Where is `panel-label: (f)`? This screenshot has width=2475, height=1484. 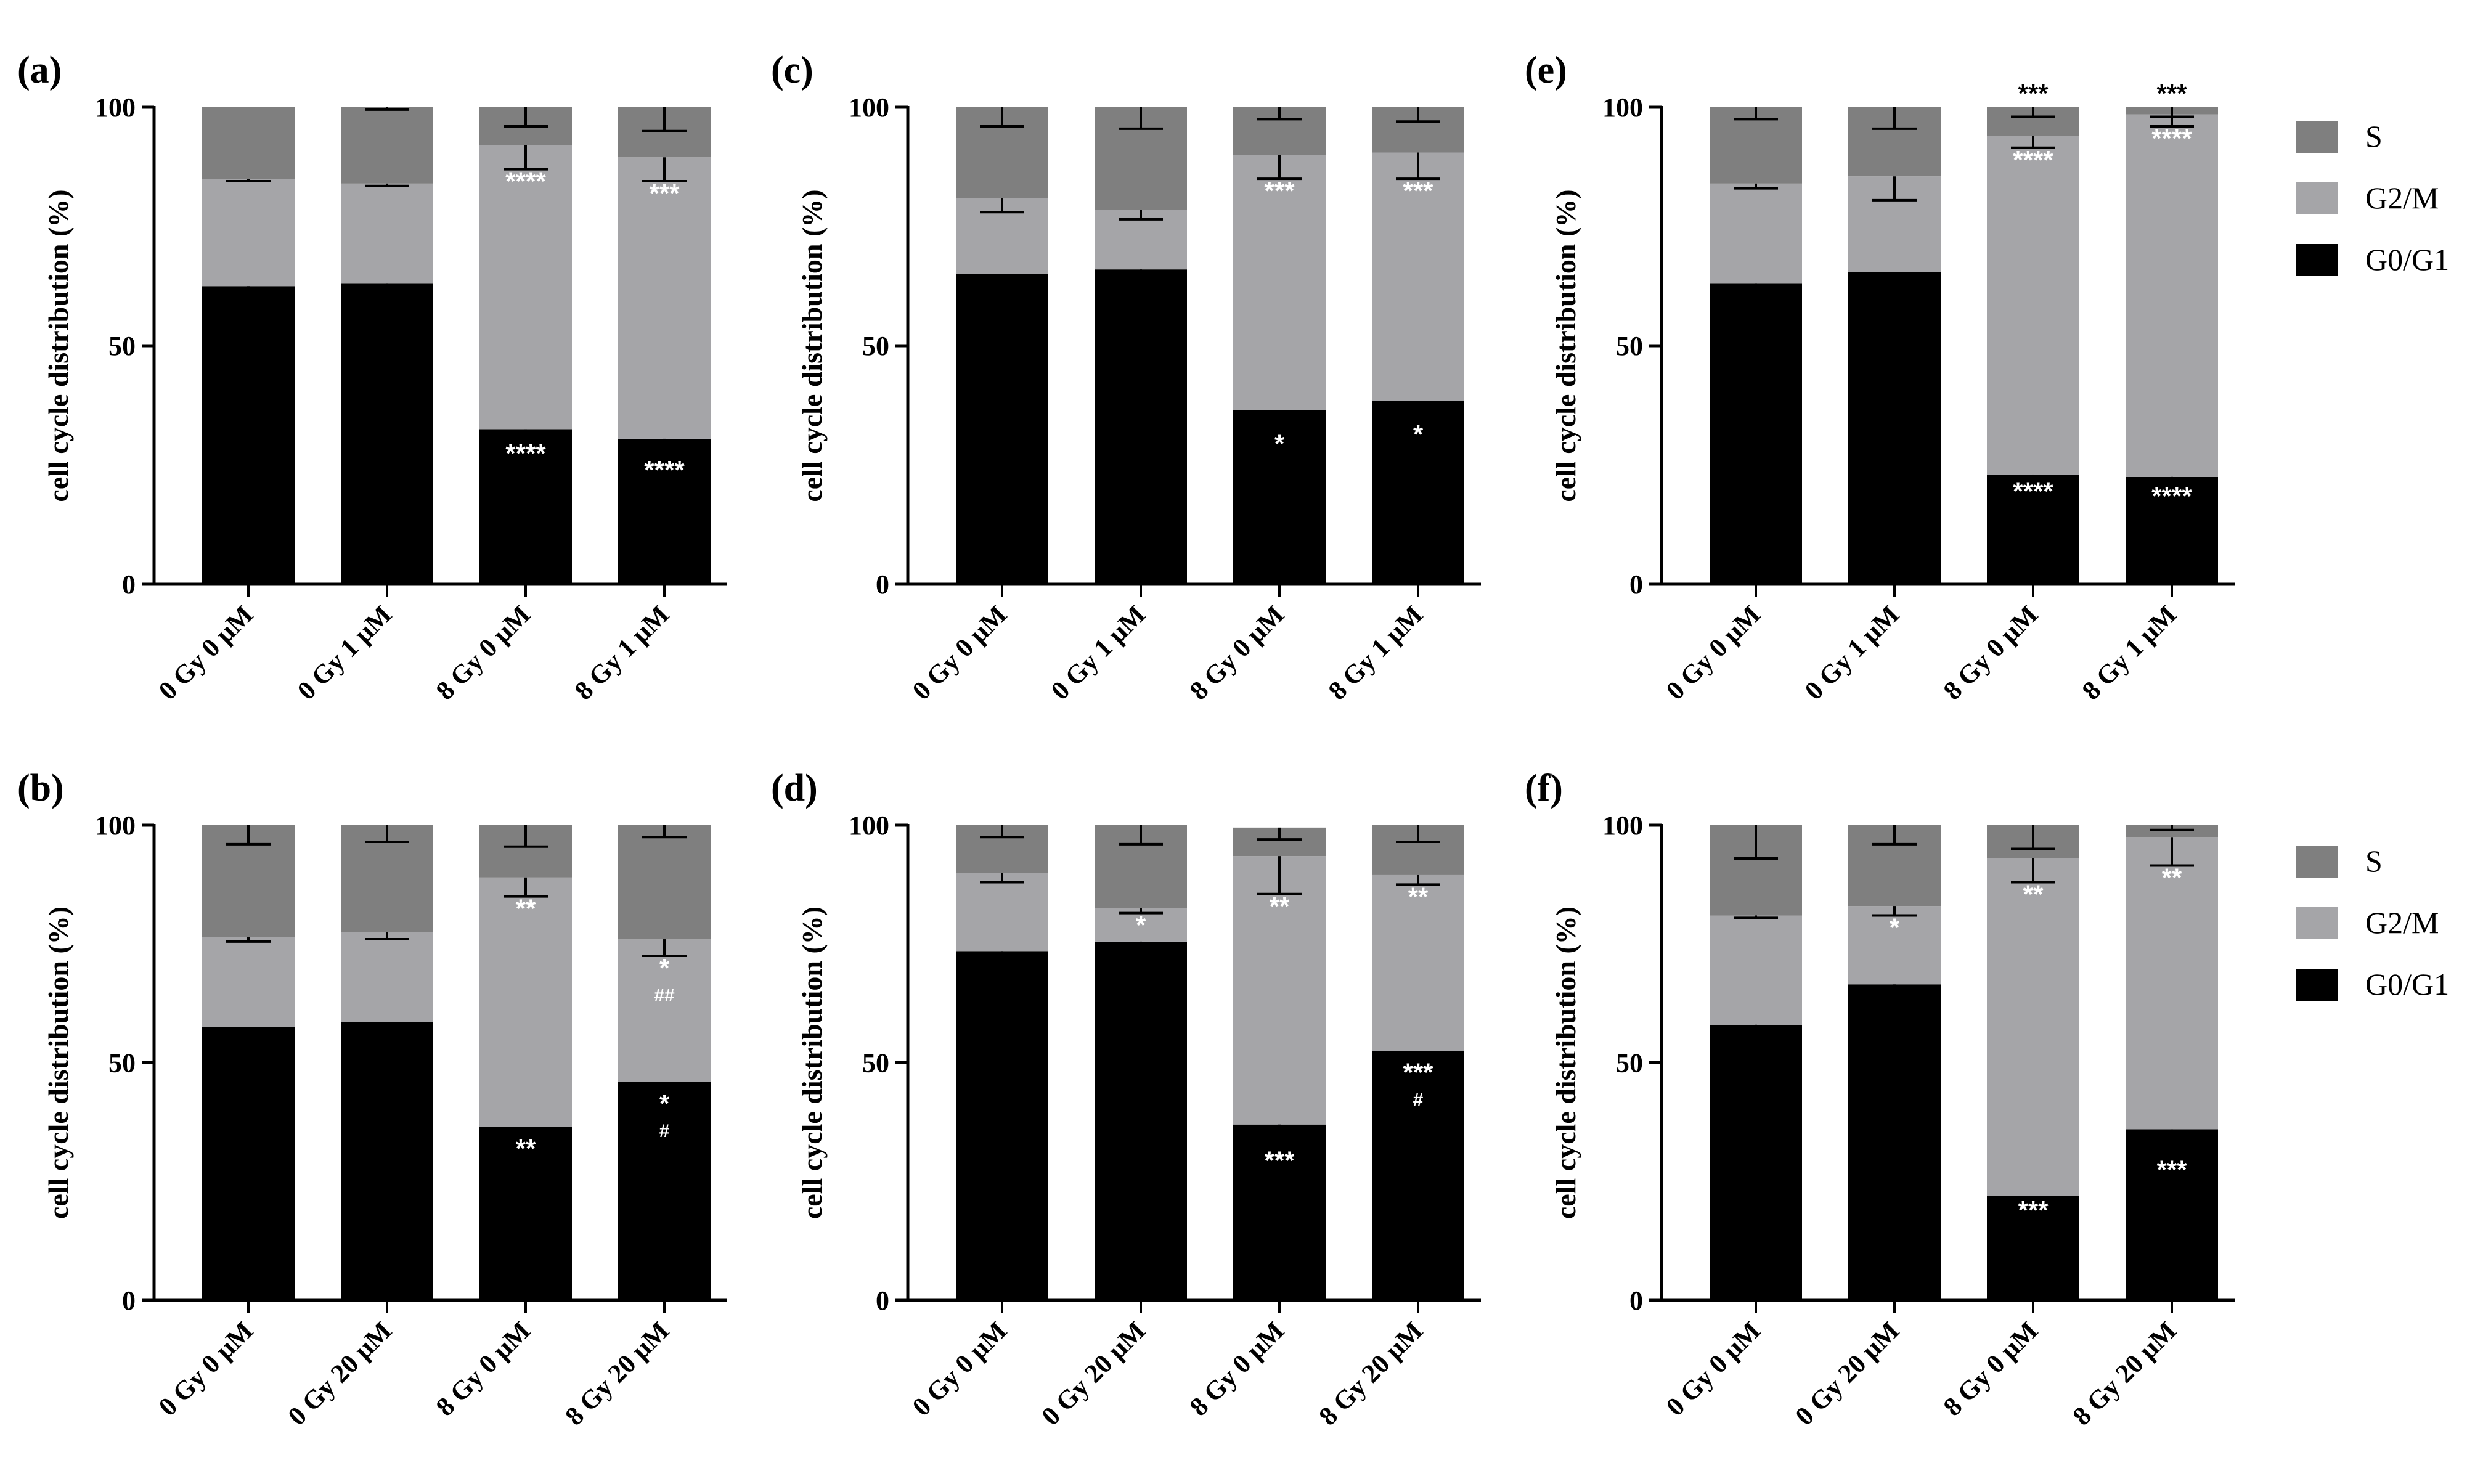 panel-label: (f) is located at coordinates (1544, 788).